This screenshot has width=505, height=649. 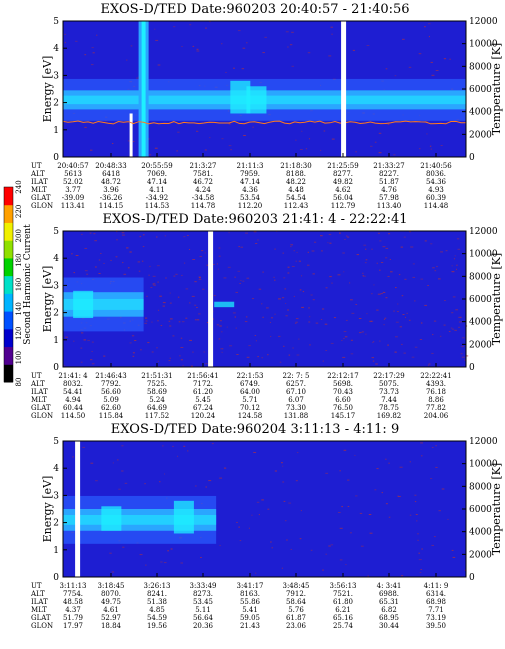 What do you see at coordinates (203, 416) in the screenshot?
I see `ephemeris-cell: 120.24` at bounding box center [203, 416].